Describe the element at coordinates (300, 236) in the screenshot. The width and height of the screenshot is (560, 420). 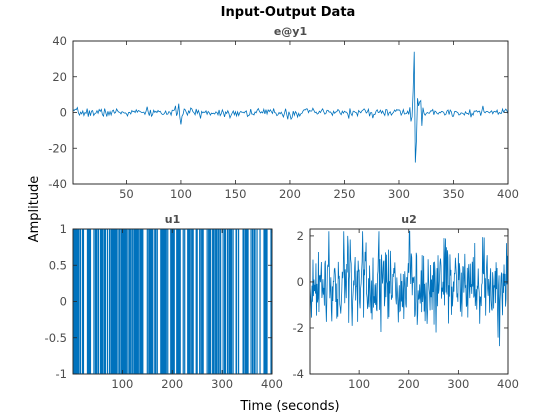
I see `y-tick-label: 2` at that location.